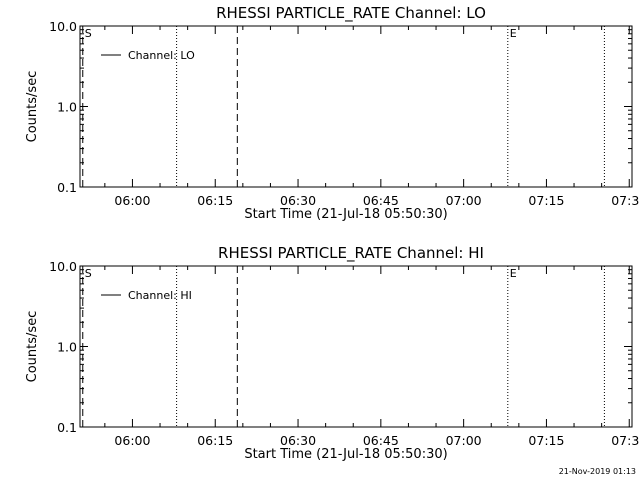  What do you see at coordinates (160, 295) in the screenshot?
I see `legend-label: Channel: HI` at bounding box center [160, 295].